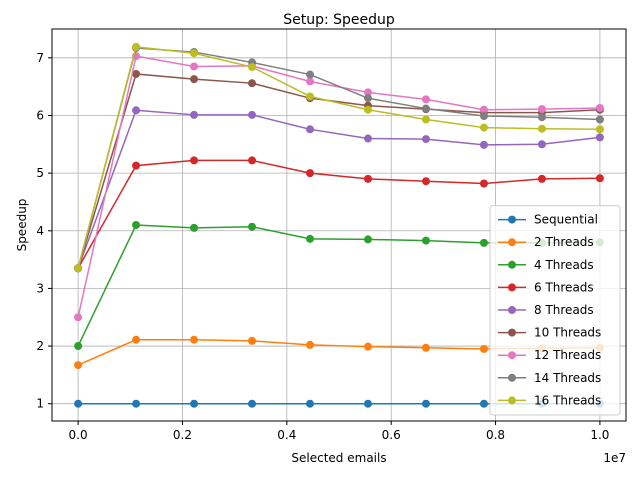  I want to click on x-tick-label: 0.4, so click(286, 435).